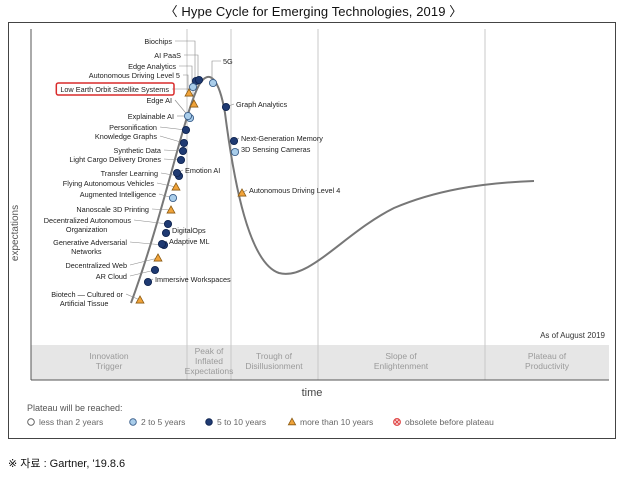 This screenshot has height=479, width=627. What do you see at coordinates (158, 41) in the screenshot?
I see `label-biochips: Biochips` at bounding box center [158, 41].